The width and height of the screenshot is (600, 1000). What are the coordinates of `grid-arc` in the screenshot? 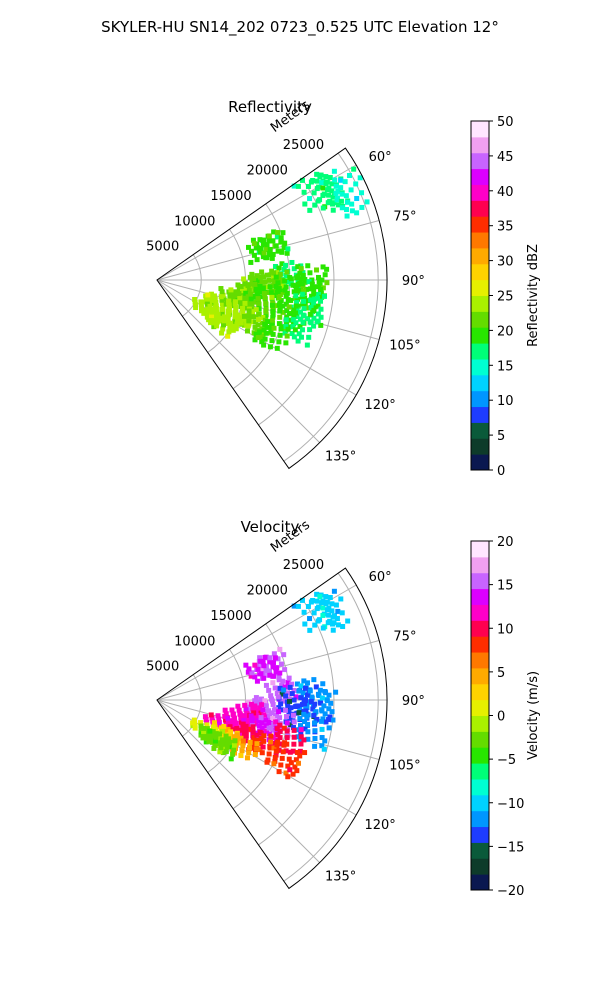 It's located at (331, 727).